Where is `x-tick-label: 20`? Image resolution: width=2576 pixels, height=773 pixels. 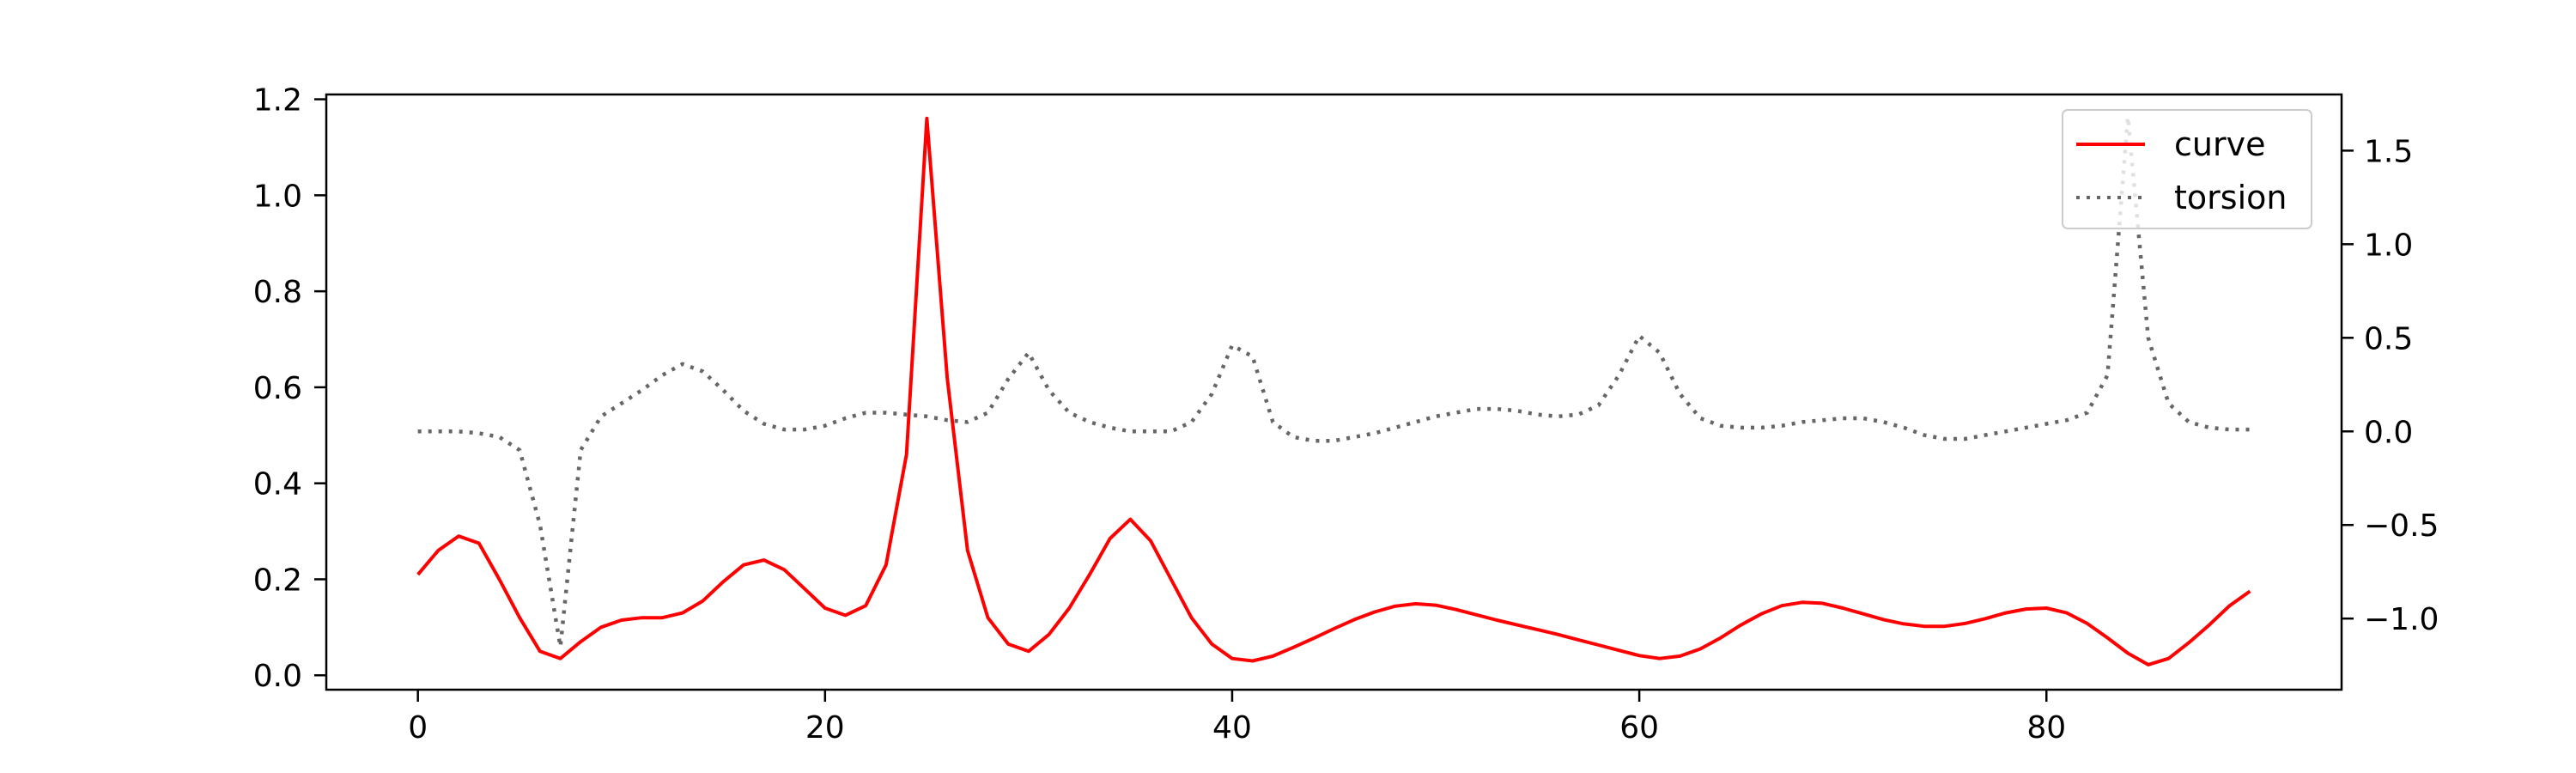 x-tick-label: 20 is located at coordinates (825, 728).